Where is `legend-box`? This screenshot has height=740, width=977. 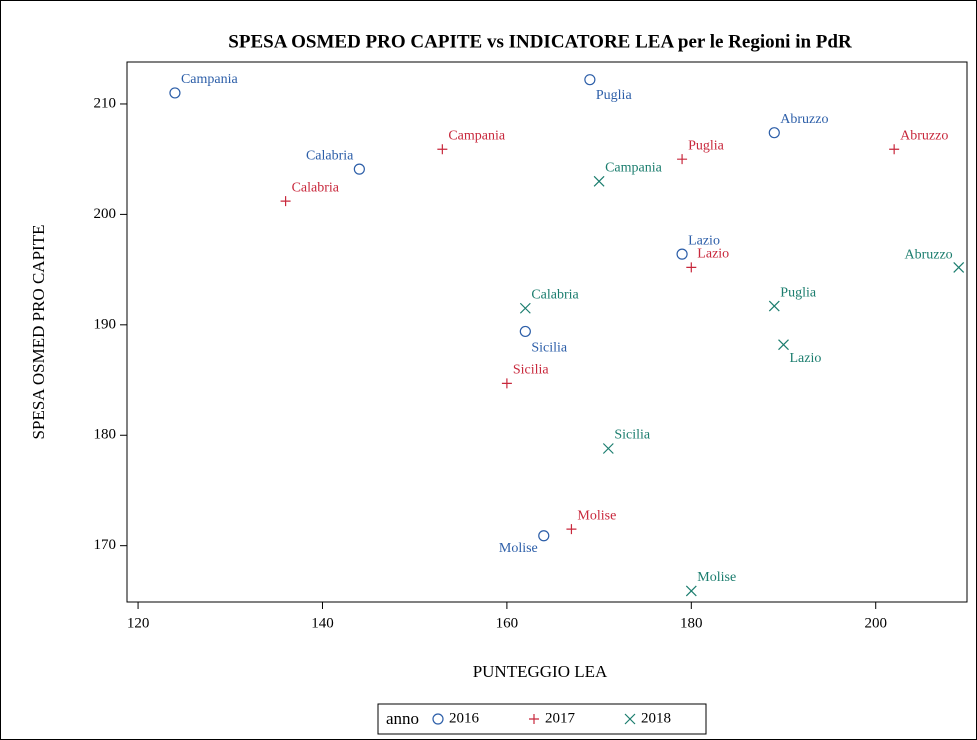
legend-box is located at coordinates (542, 719).